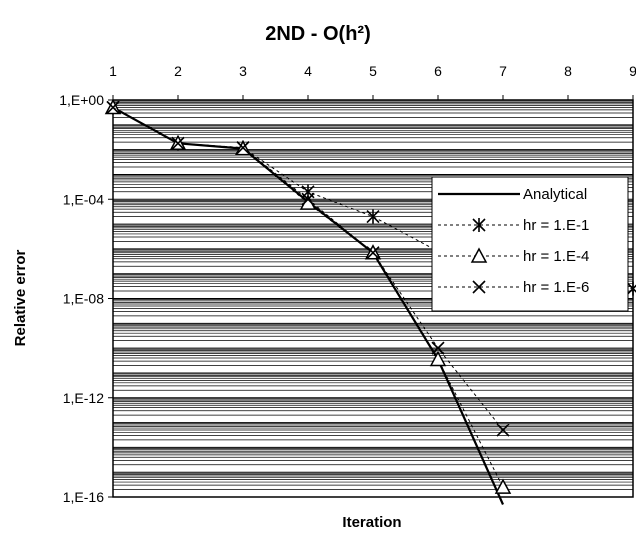 The height and width of the screenshot is (534, 636). Describe the element at coordinates (438, 71) in the screenshot. I see `x-tick-label: 6` at that location.